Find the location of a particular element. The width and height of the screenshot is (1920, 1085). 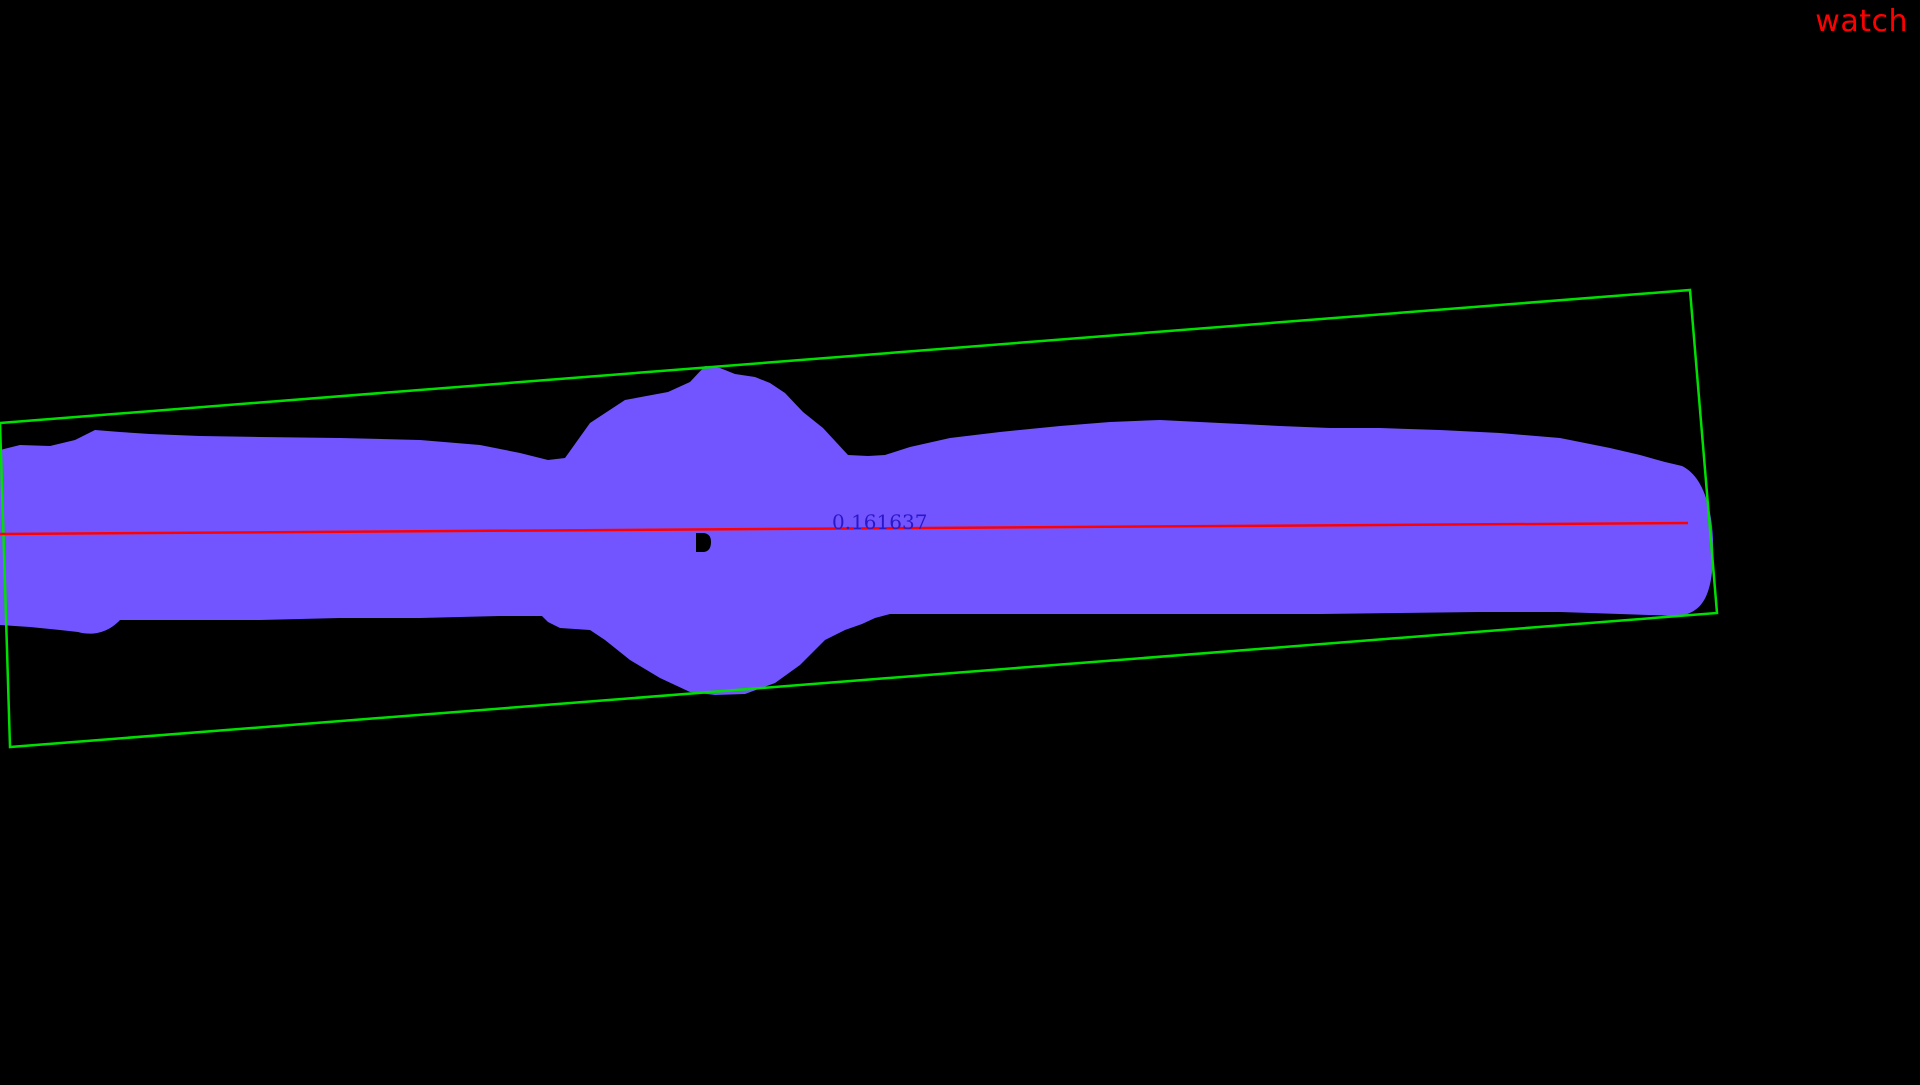

class-label: watch is located at coordinates (1861, 21).